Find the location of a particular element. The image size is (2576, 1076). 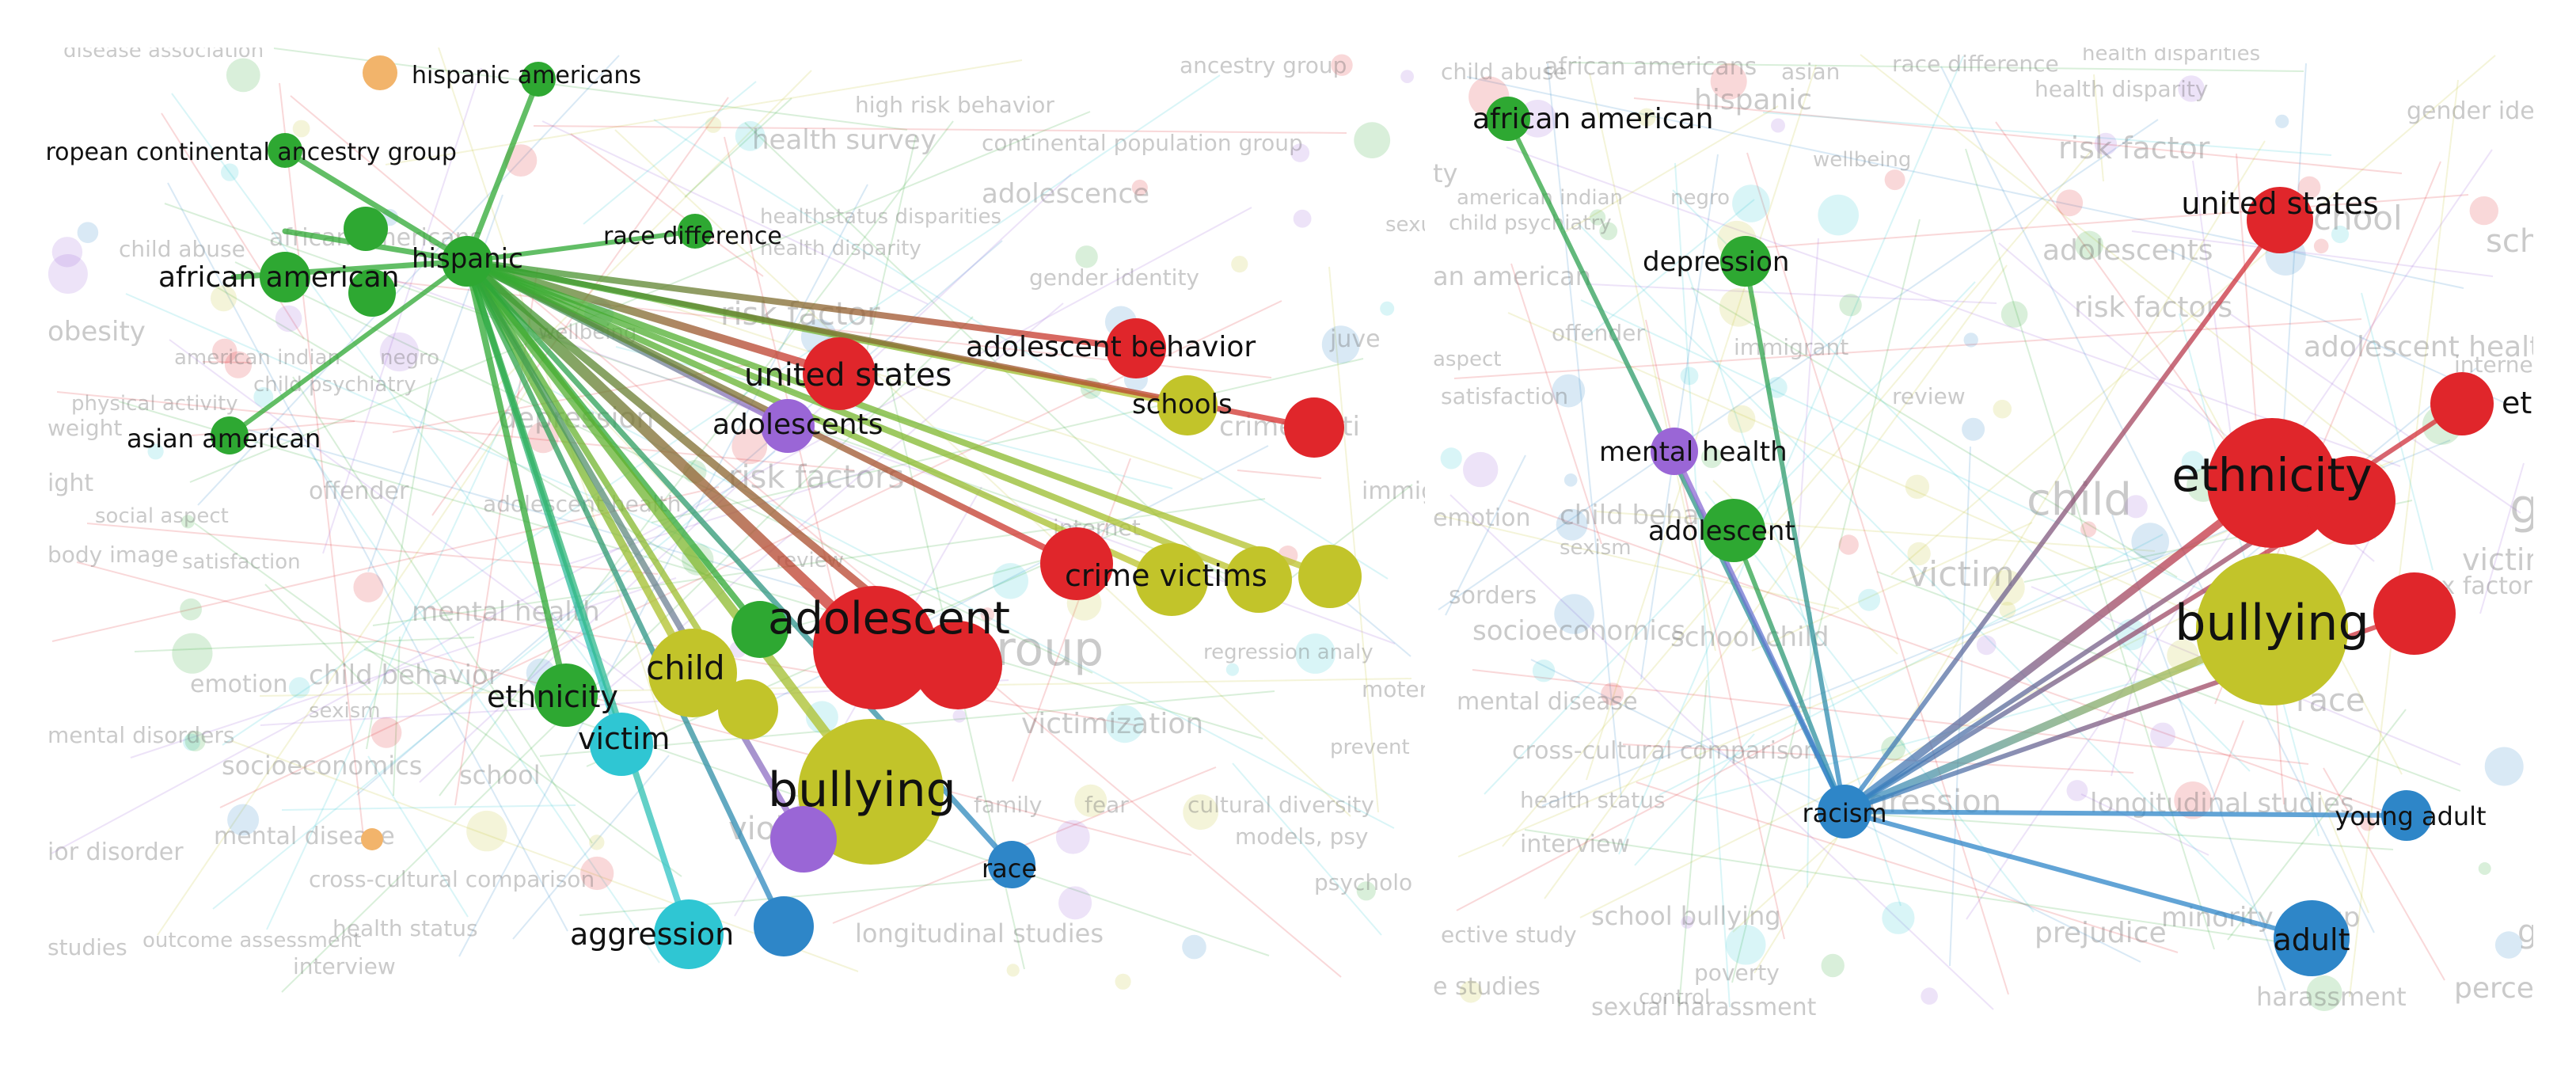

background-label-satisfaction: satisfaction is located at coordinates (1504, 396).